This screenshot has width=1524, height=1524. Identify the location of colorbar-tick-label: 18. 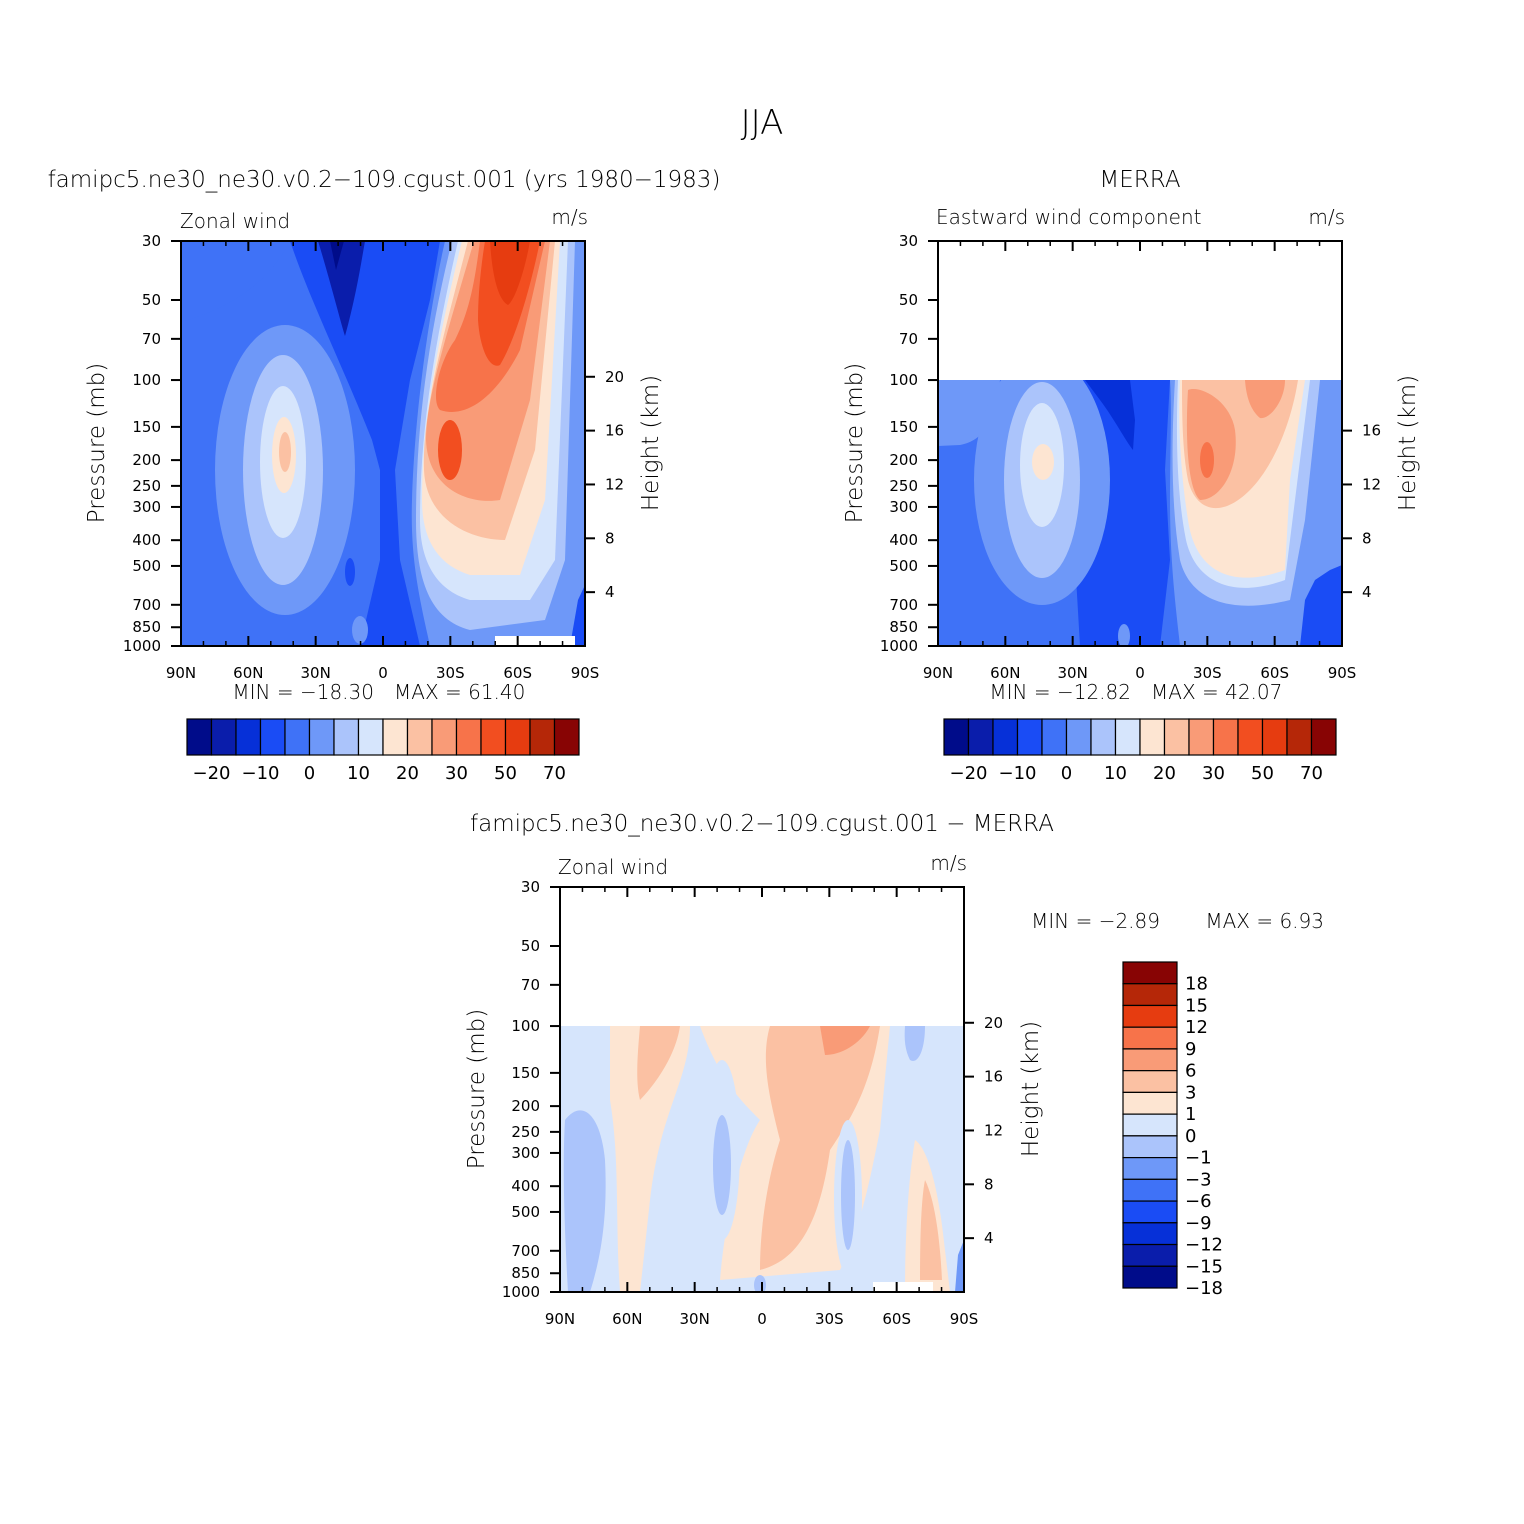
(1196, 984).